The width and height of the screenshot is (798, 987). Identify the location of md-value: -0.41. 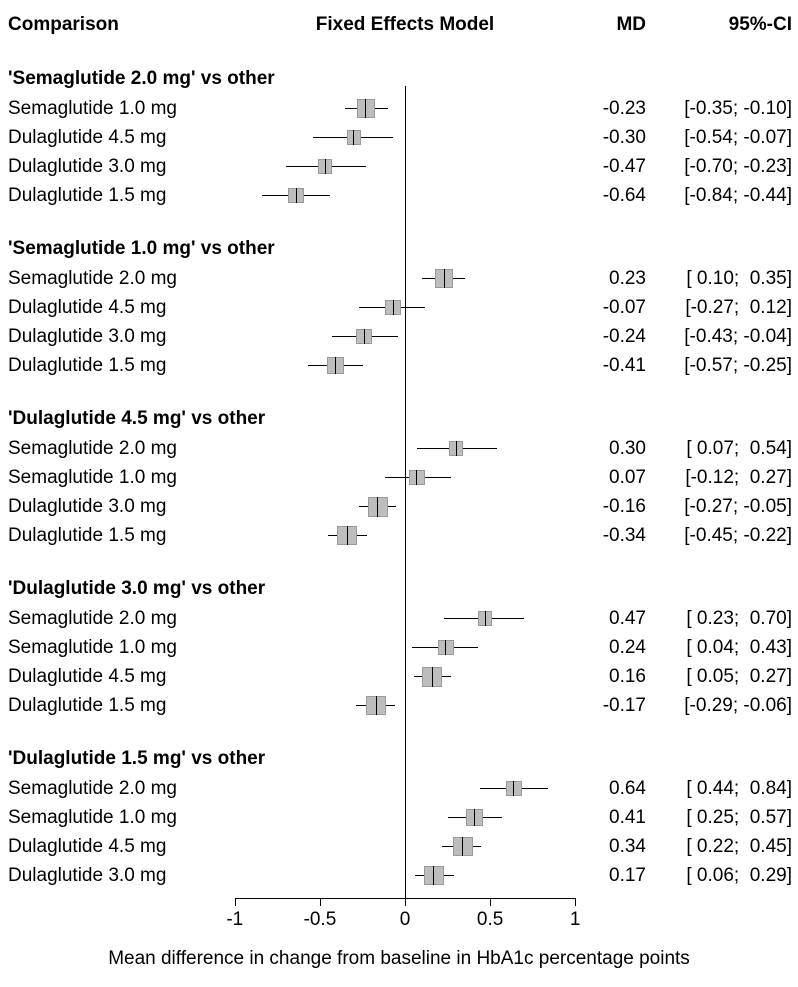
(624, 365).